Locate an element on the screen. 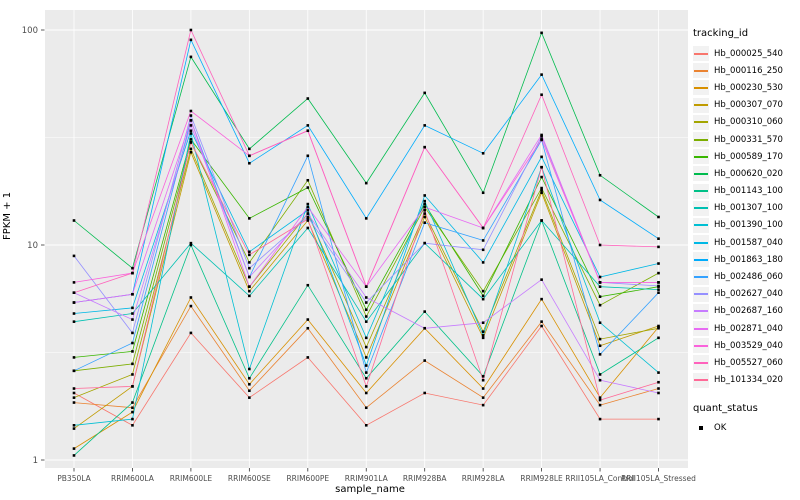 The height and width of the screenshot is (500, 800). legend-entry: Hb_000307_070 is located at coordinates (746, 105).